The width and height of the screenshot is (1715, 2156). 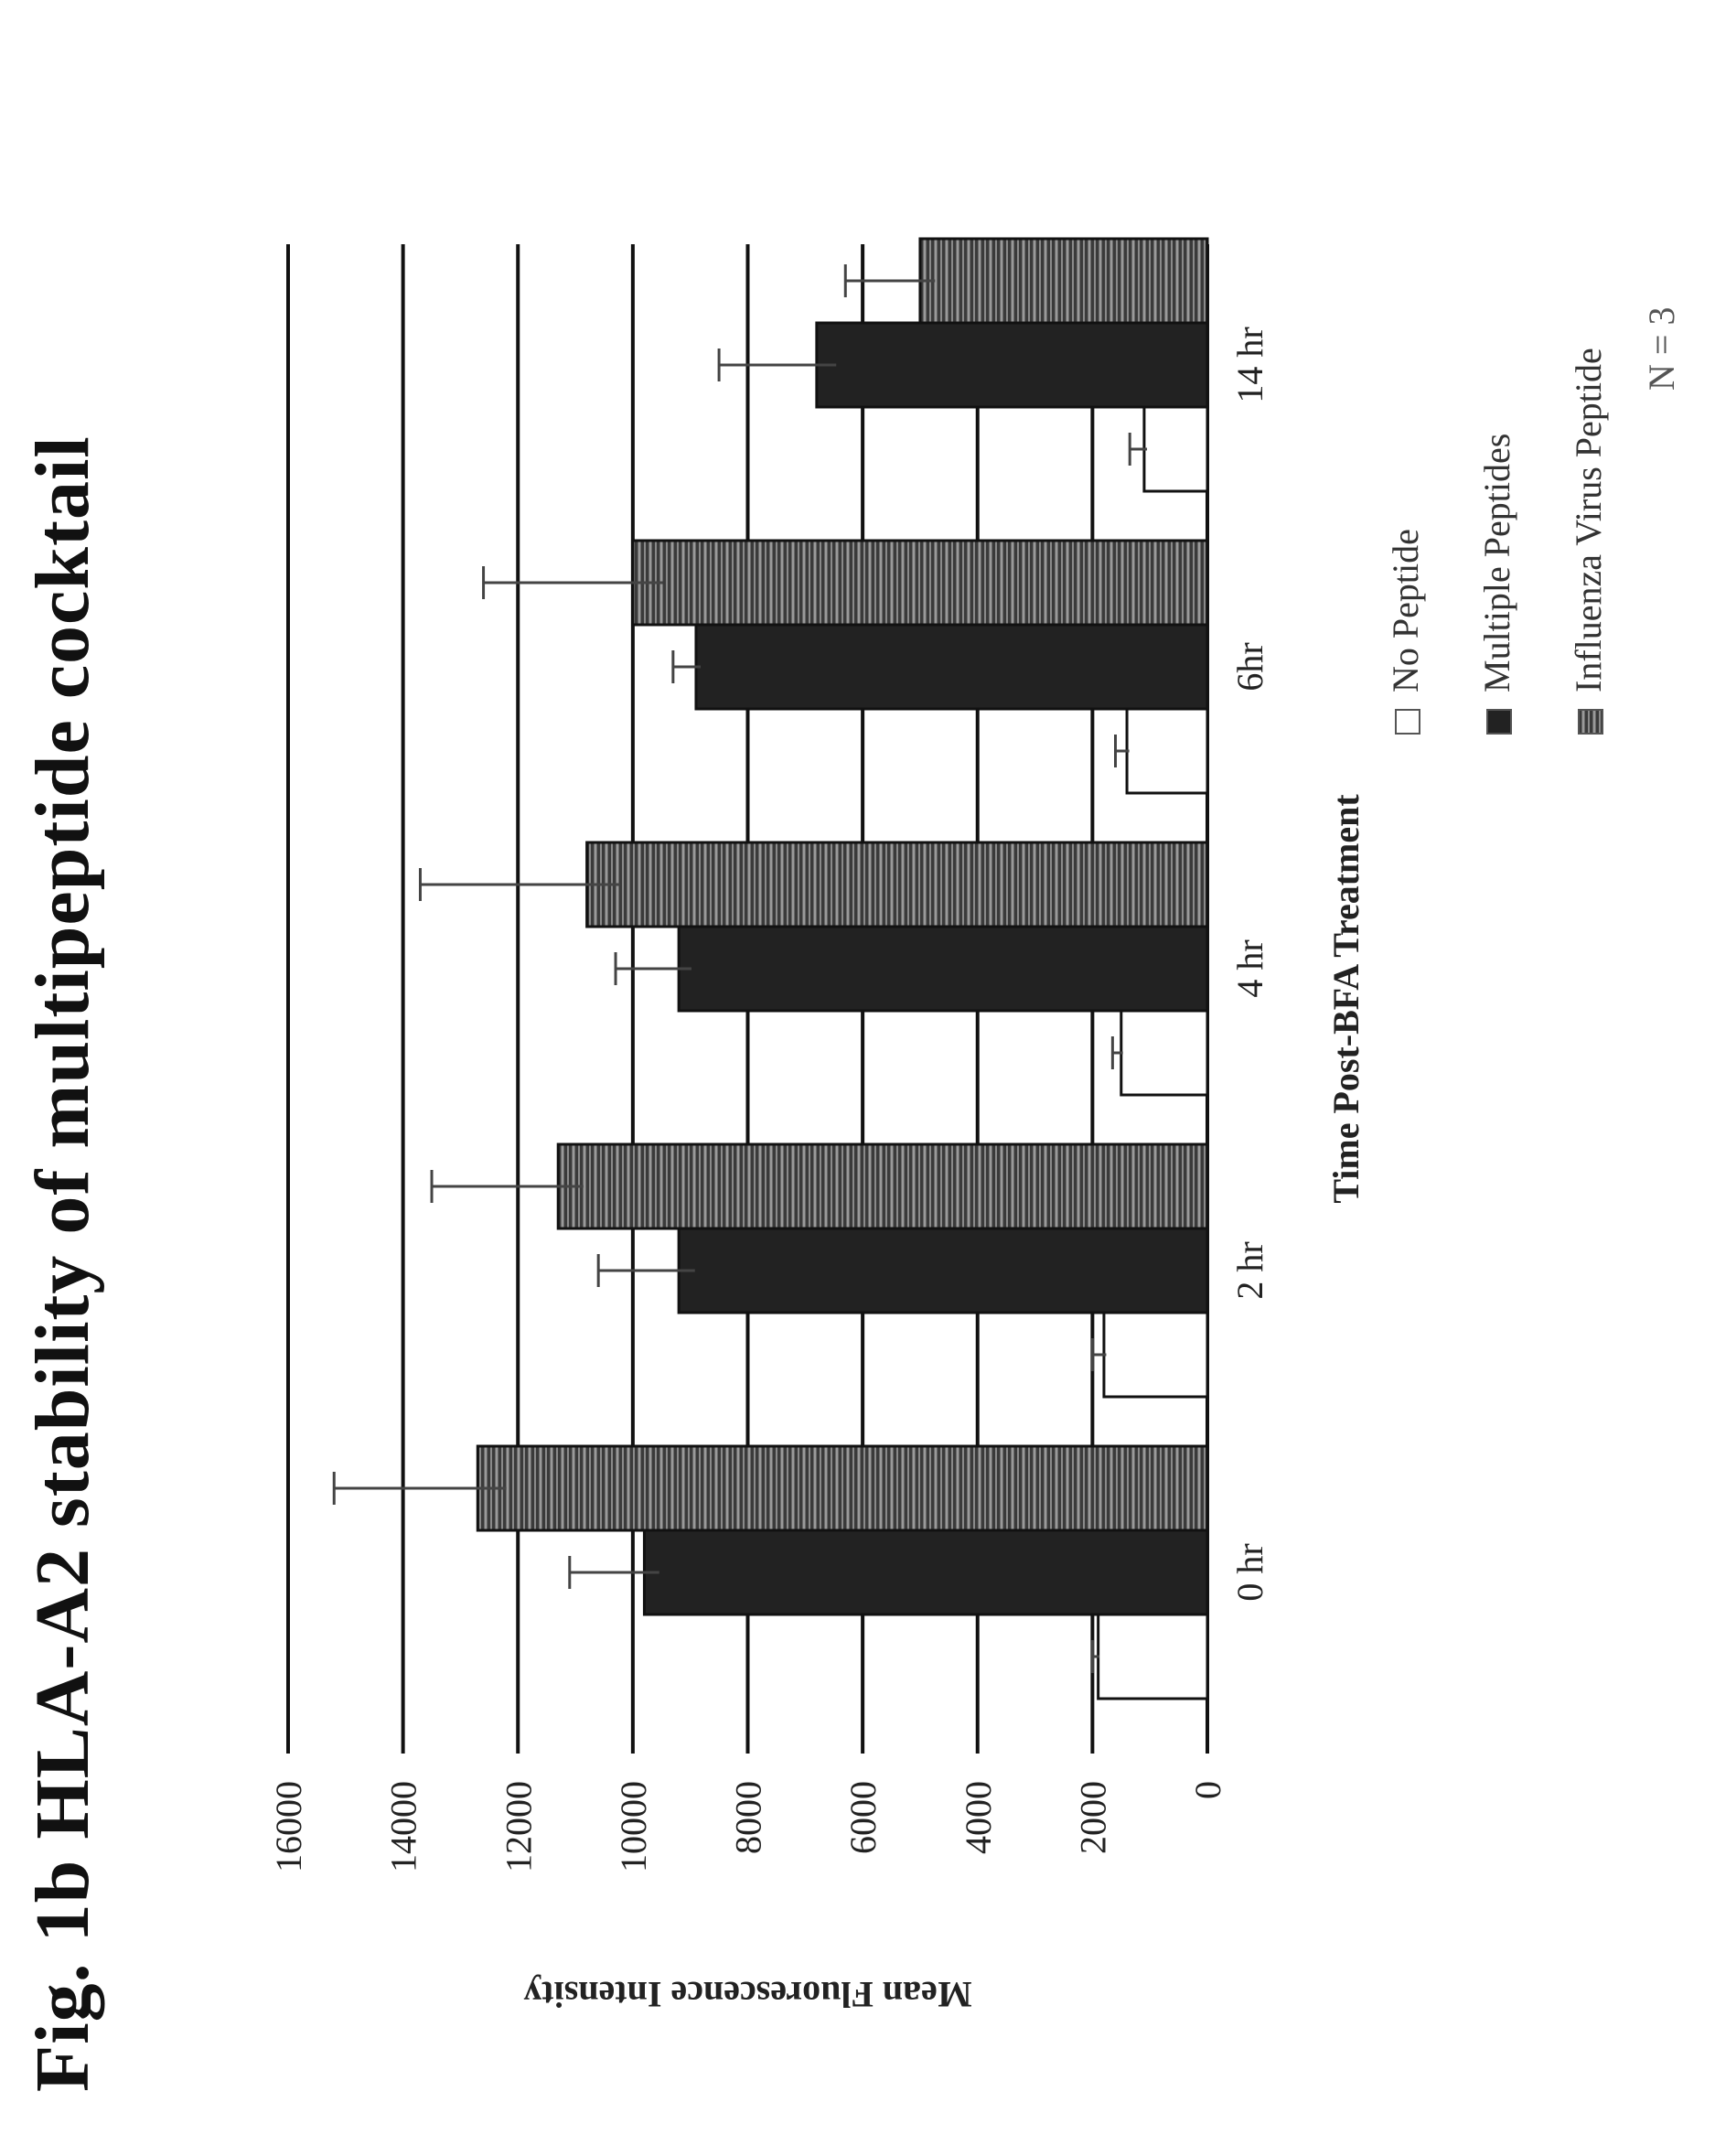 I want to click on legend-label: Influenza Virus Peptide, so click(x=1588, y=520).